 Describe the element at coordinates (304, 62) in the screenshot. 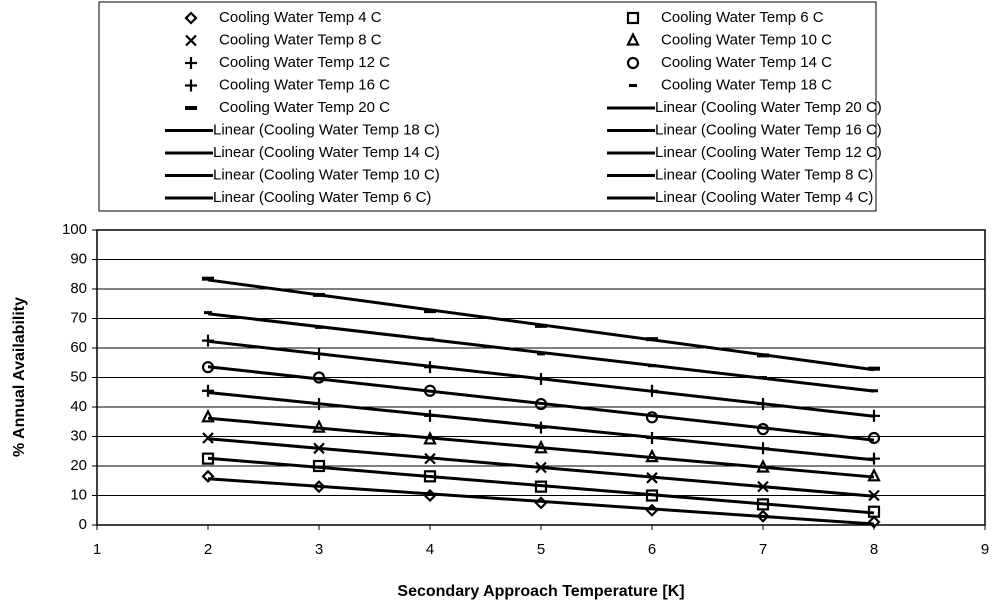

I see `legend-label: Cooling Water Temp 12 C` at that location.